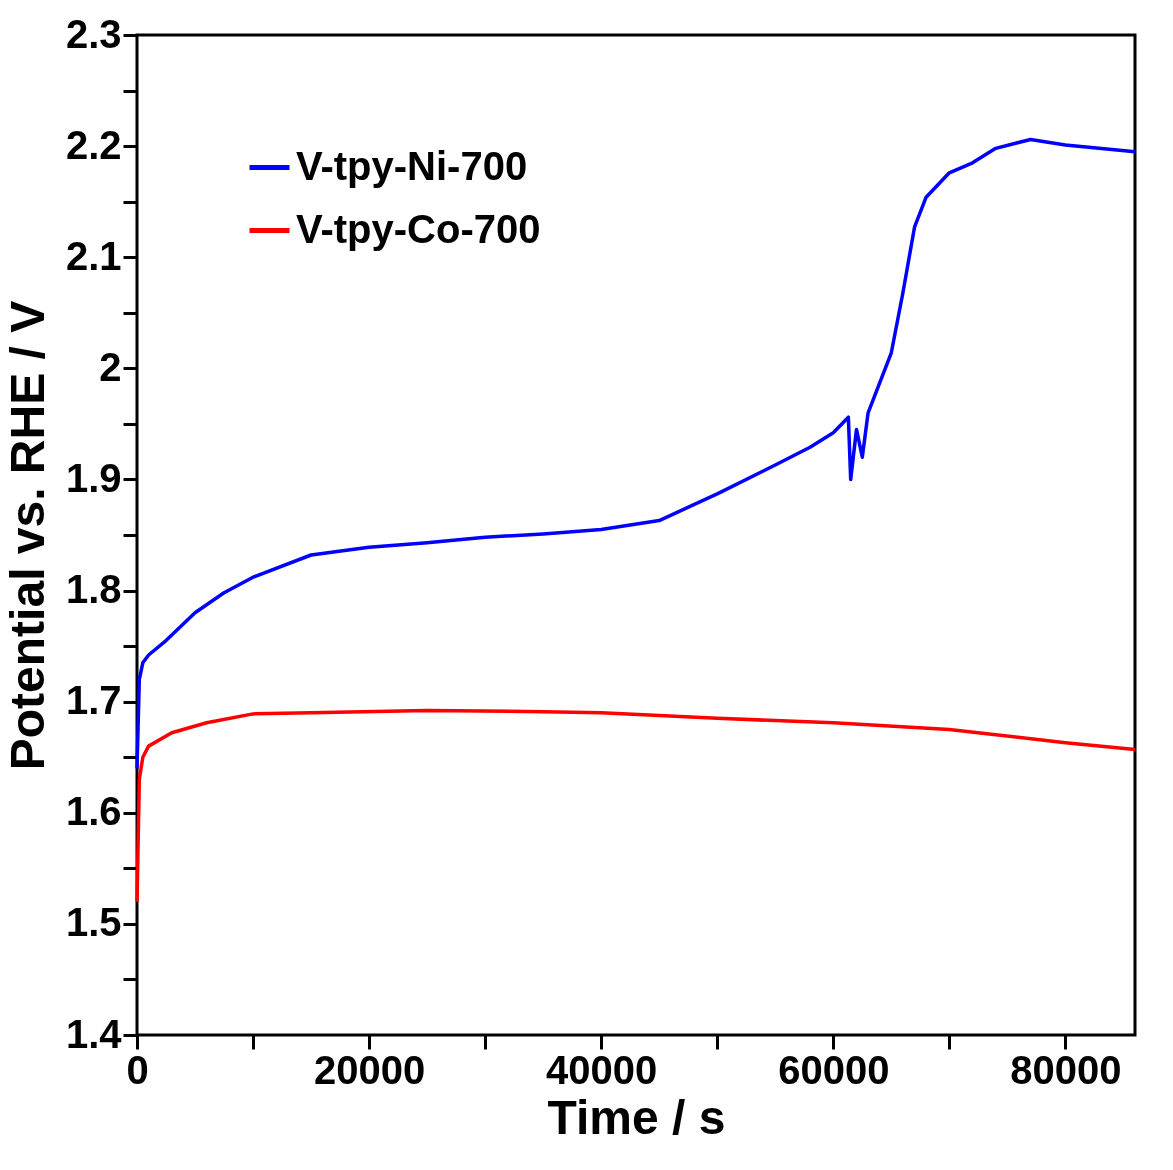 Image resolution: width=1173 pixels, height=1170 pixels. What do you see at coordinates (1066, 1069) in the screenshot?
I see `x-tick-label: 80000` at bounding box center [1066, 1069].